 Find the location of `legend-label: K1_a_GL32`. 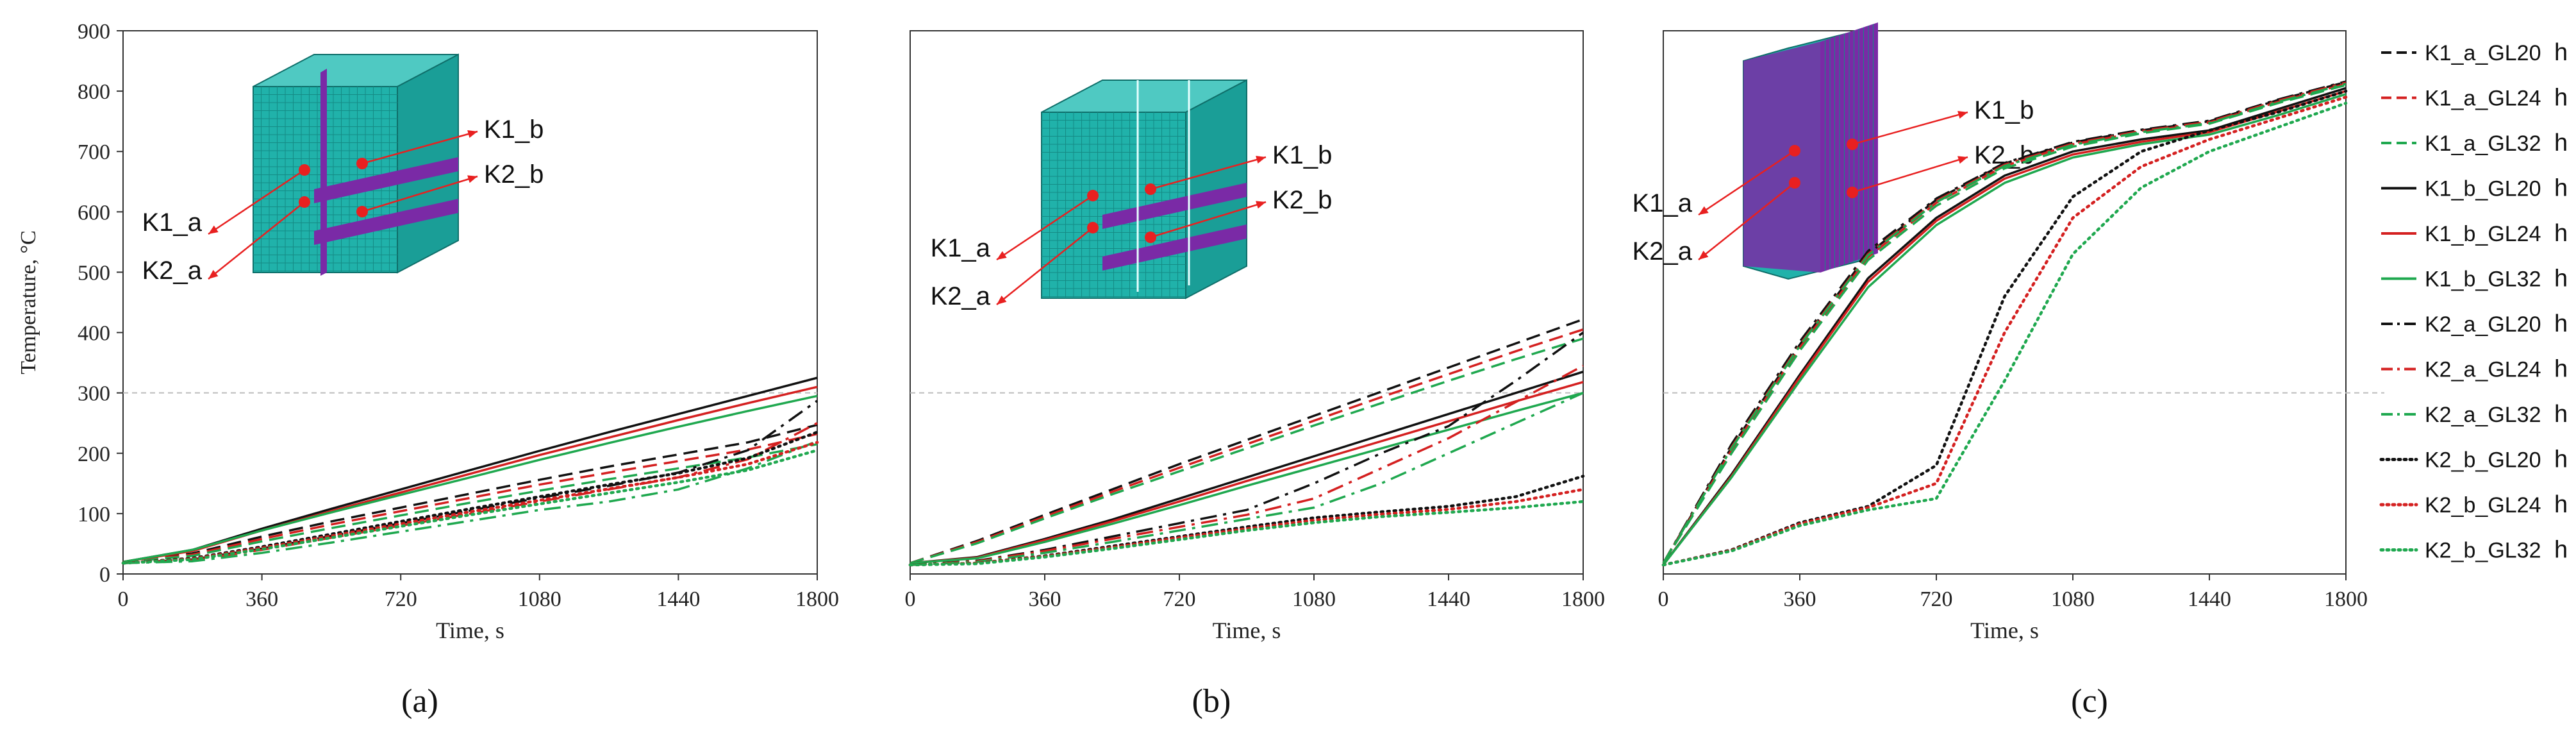

legend-label: K1_a_GL32 is located at coordinates (2483, 143).